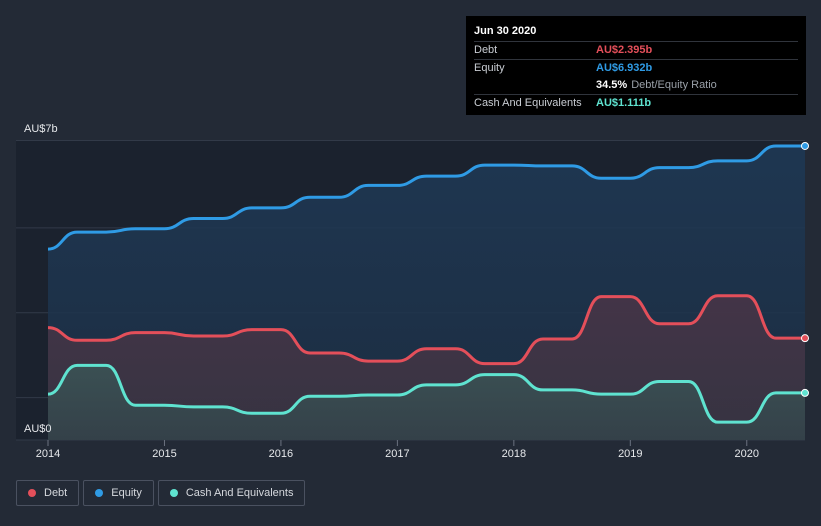  I want to click on tooltip-row-equity: Equity AU$6.932b, so click(636, 68).